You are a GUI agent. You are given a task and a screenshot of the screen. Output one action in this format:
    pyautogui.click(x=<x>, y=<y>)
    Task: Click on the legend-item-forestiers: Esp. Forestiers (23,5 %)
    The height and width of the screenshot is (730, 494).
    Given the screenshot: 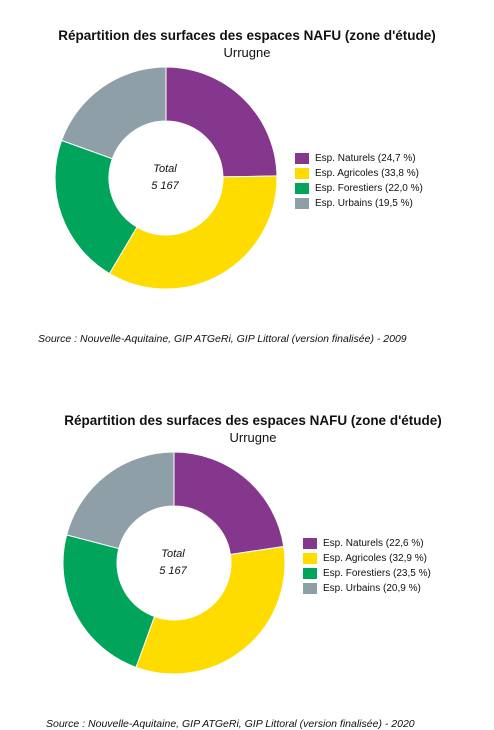 What is the action you would take?
    pyautogui.click(x=367, y=573)
    